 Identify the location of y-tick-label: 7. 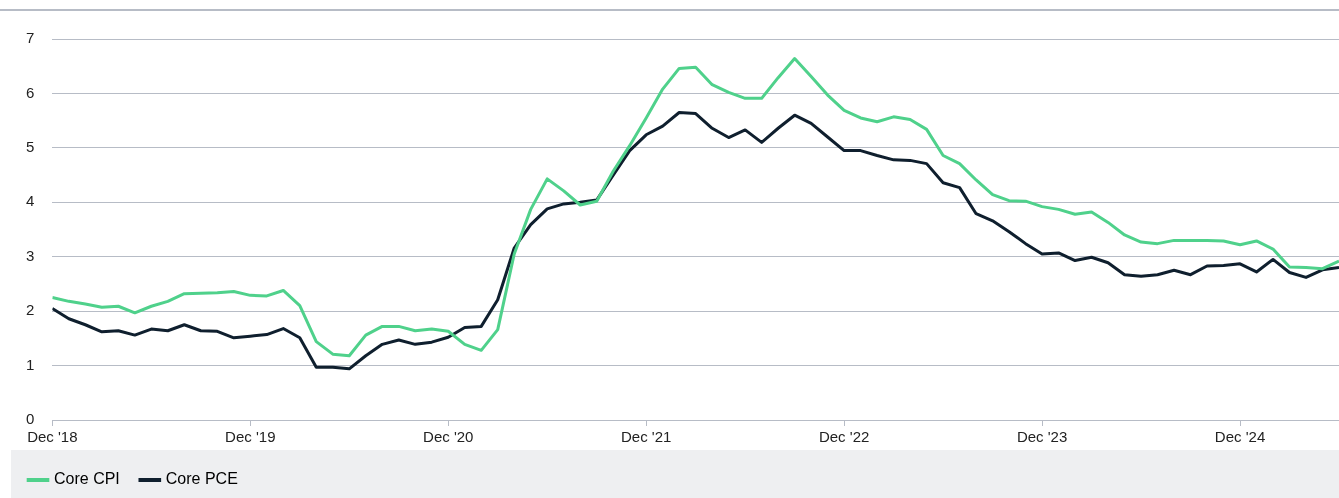
(30, 38).